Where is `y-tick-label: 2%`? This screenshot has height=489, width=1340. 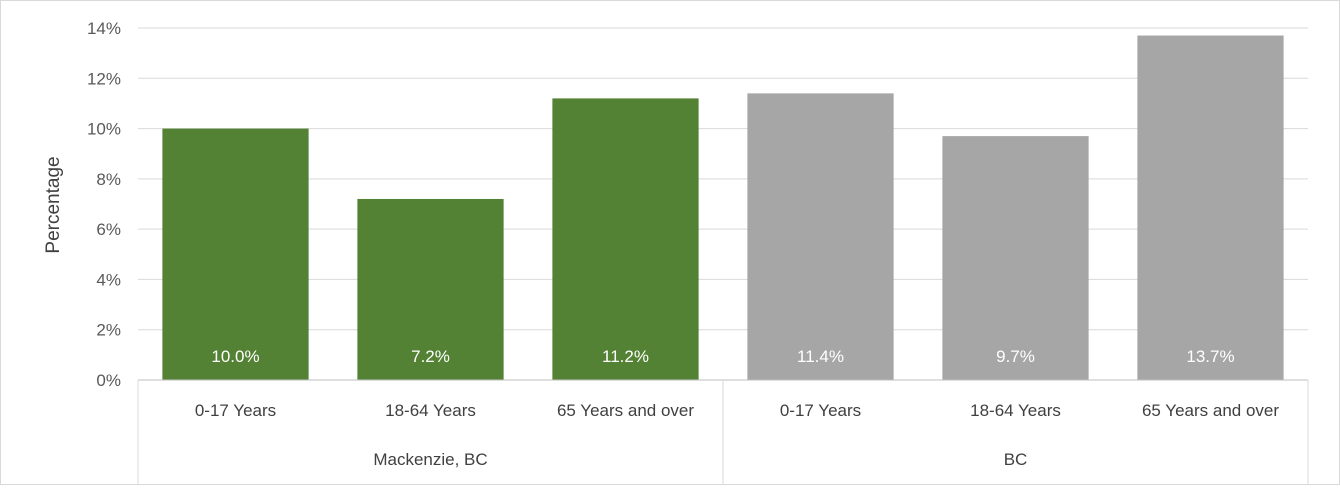
y-tick-label: 2% is located at coordinates (108, 330).